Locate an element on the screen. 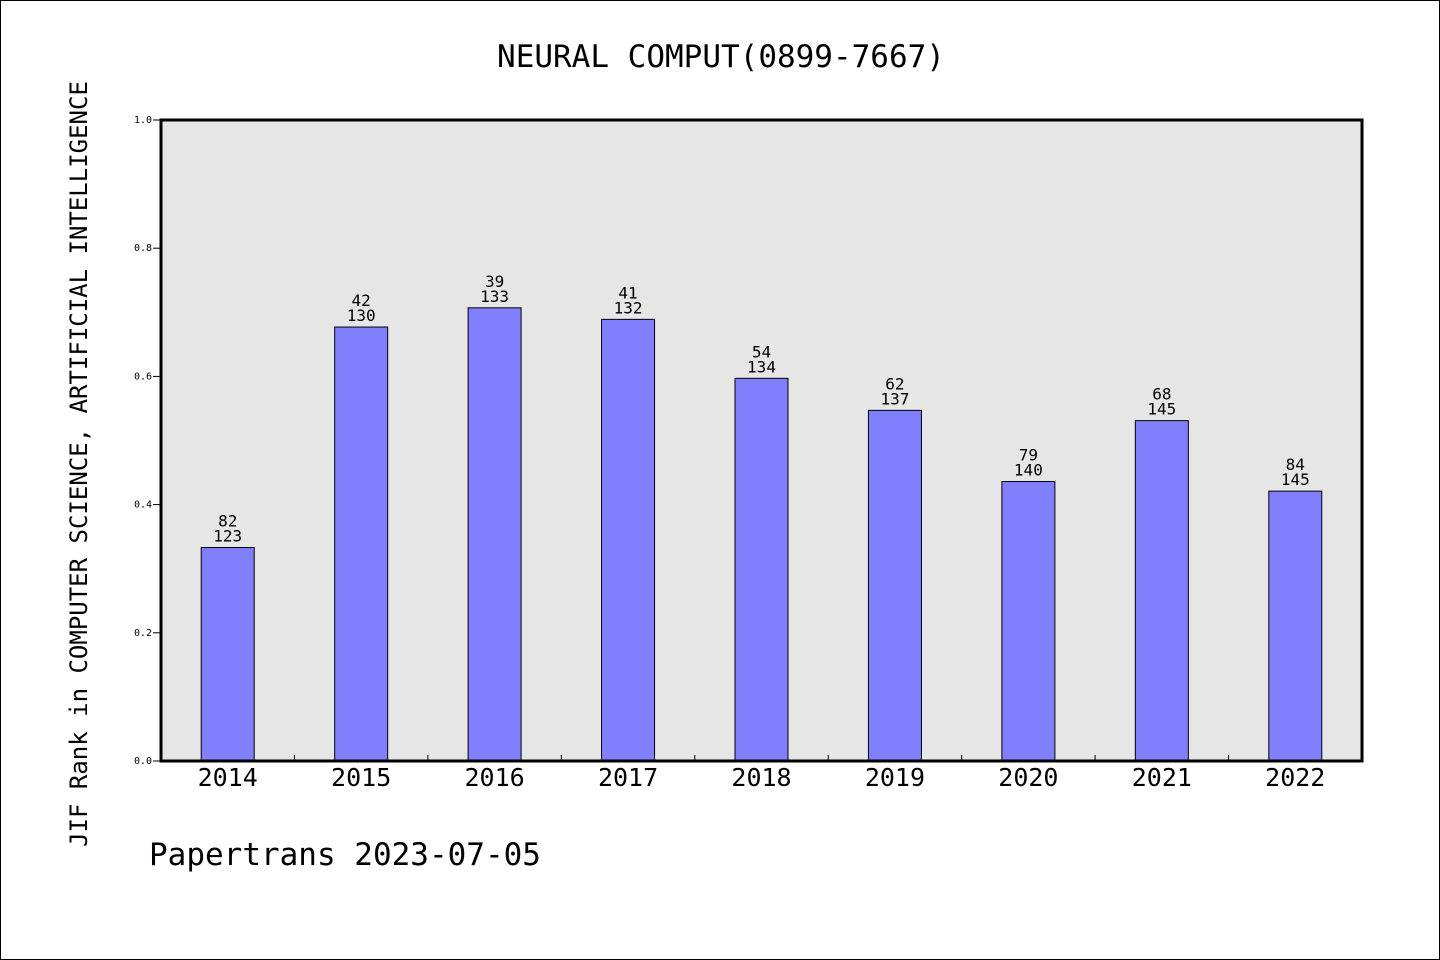 The height and width of the screenshot is (960, 1440). footer-source-date: Papertrans 2023-07-05 is located at coordinates (345, 855).